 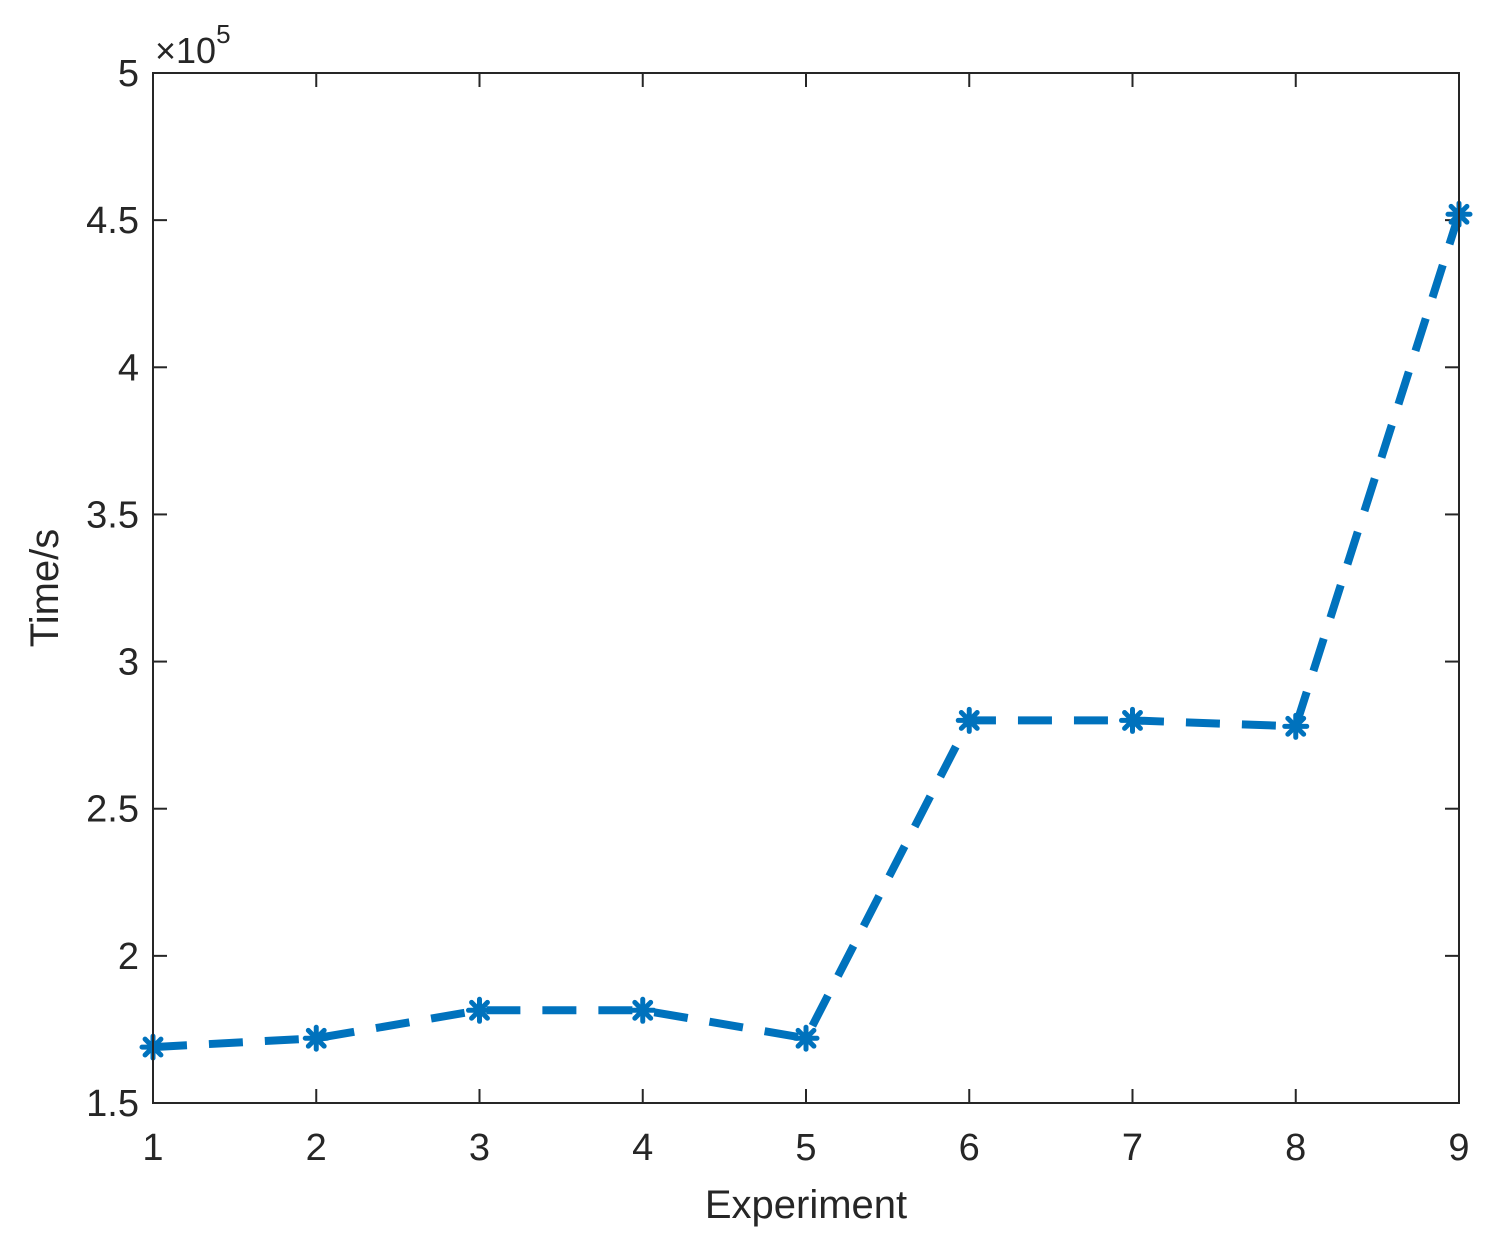 What do you see at coordinates (479, 1148) in the screenshot?
I see `x-tick-label: 3` at bounding box center [479, 1148].